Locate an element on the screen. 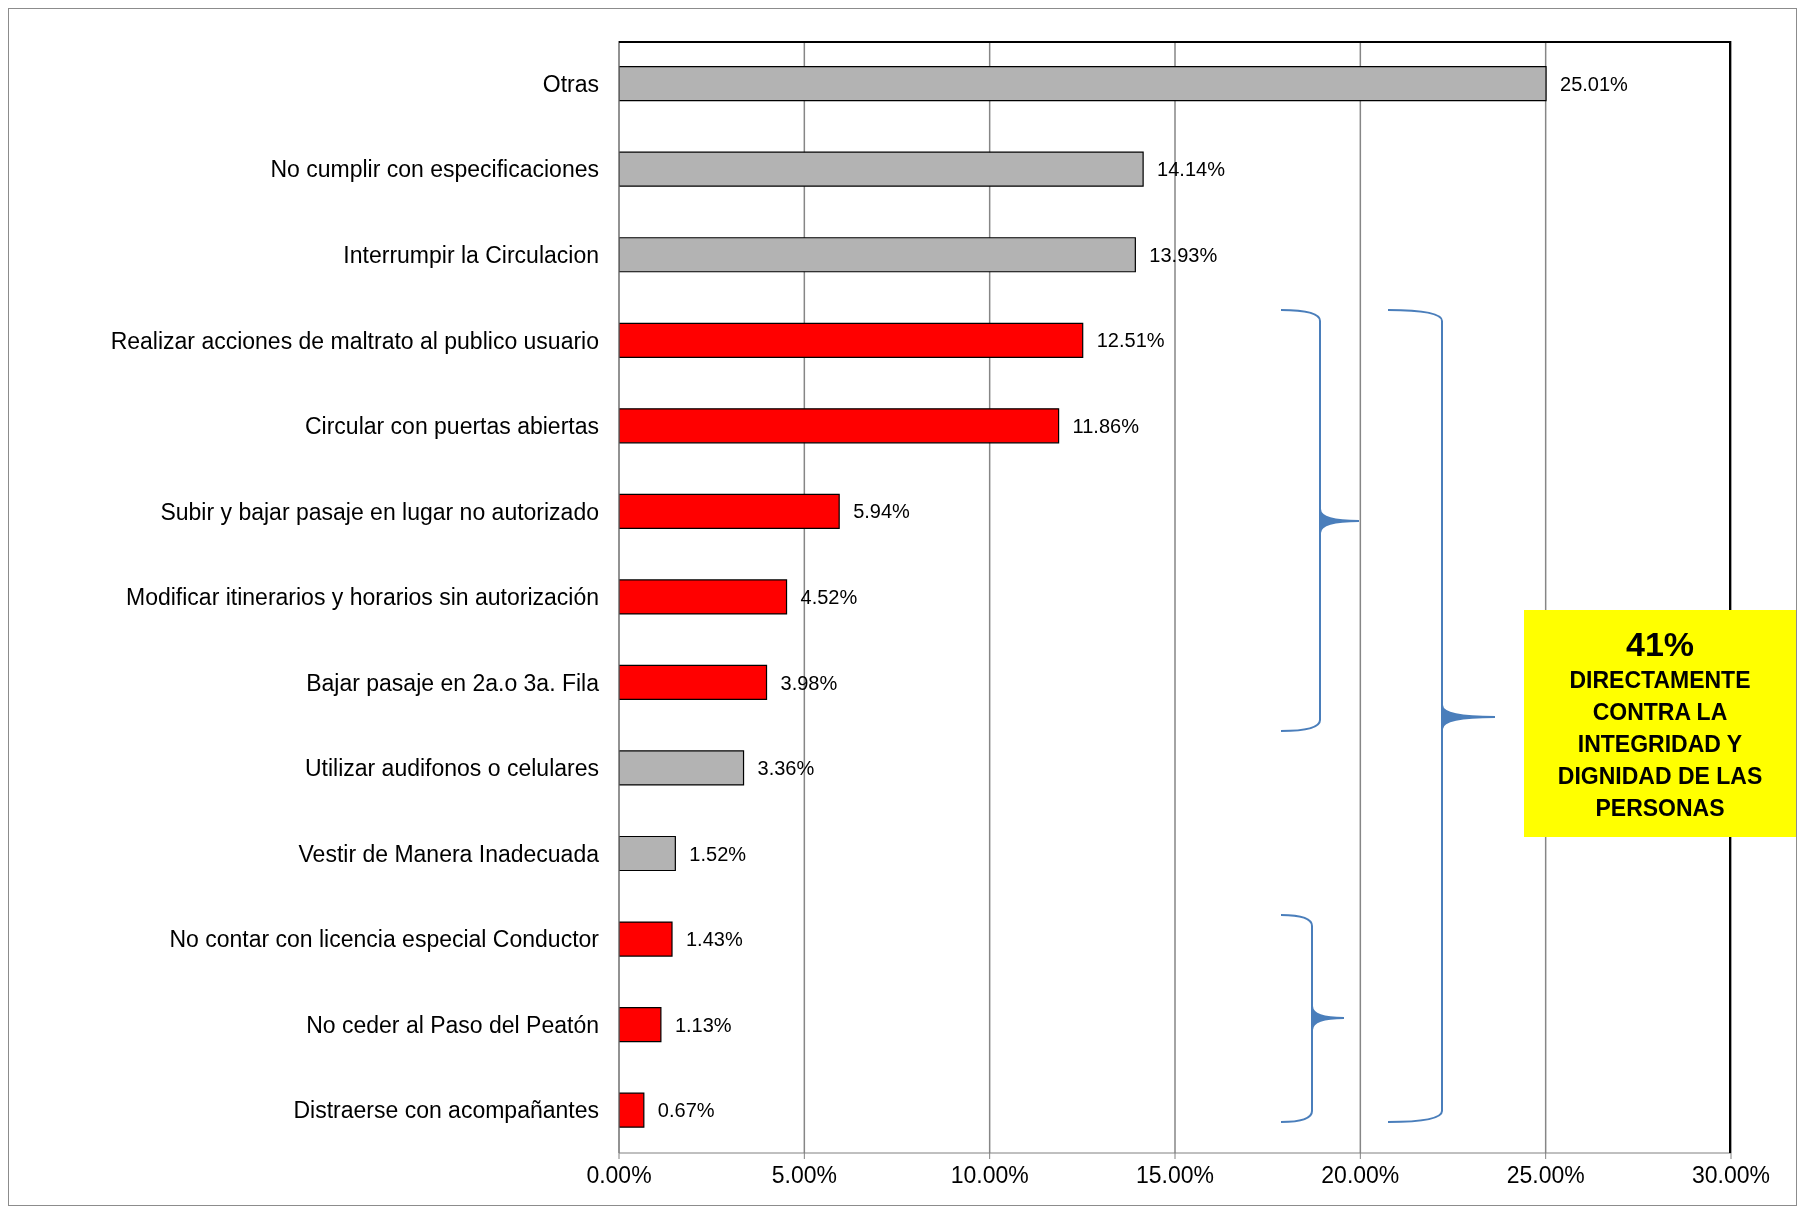  data-label: 1.52% is located at coordinates (718, 853).